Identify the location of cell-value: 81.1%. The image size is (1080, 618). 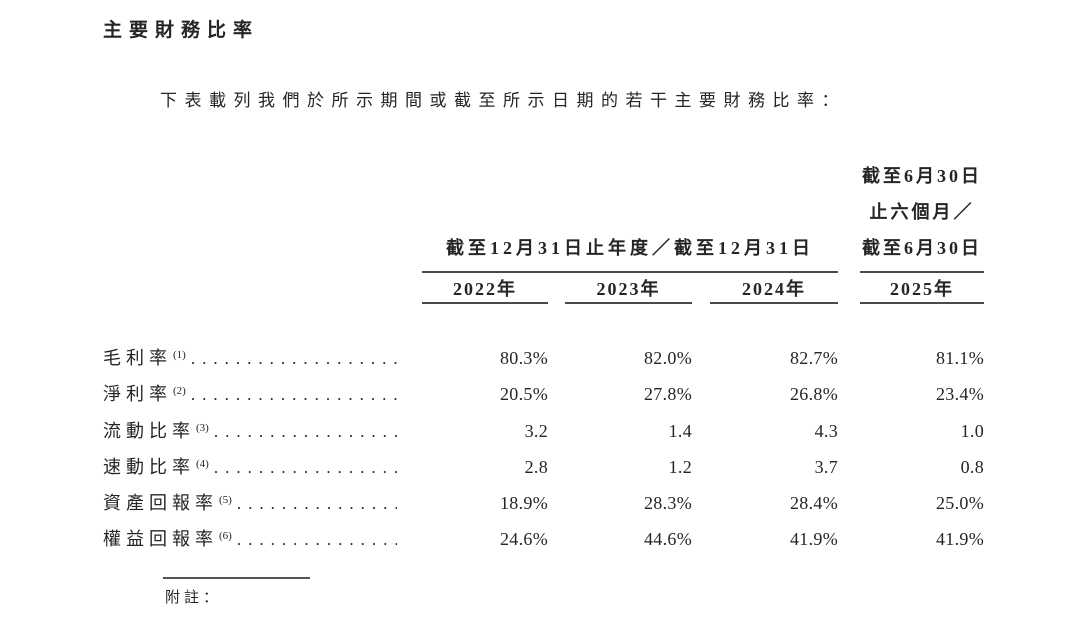
(960, 358).